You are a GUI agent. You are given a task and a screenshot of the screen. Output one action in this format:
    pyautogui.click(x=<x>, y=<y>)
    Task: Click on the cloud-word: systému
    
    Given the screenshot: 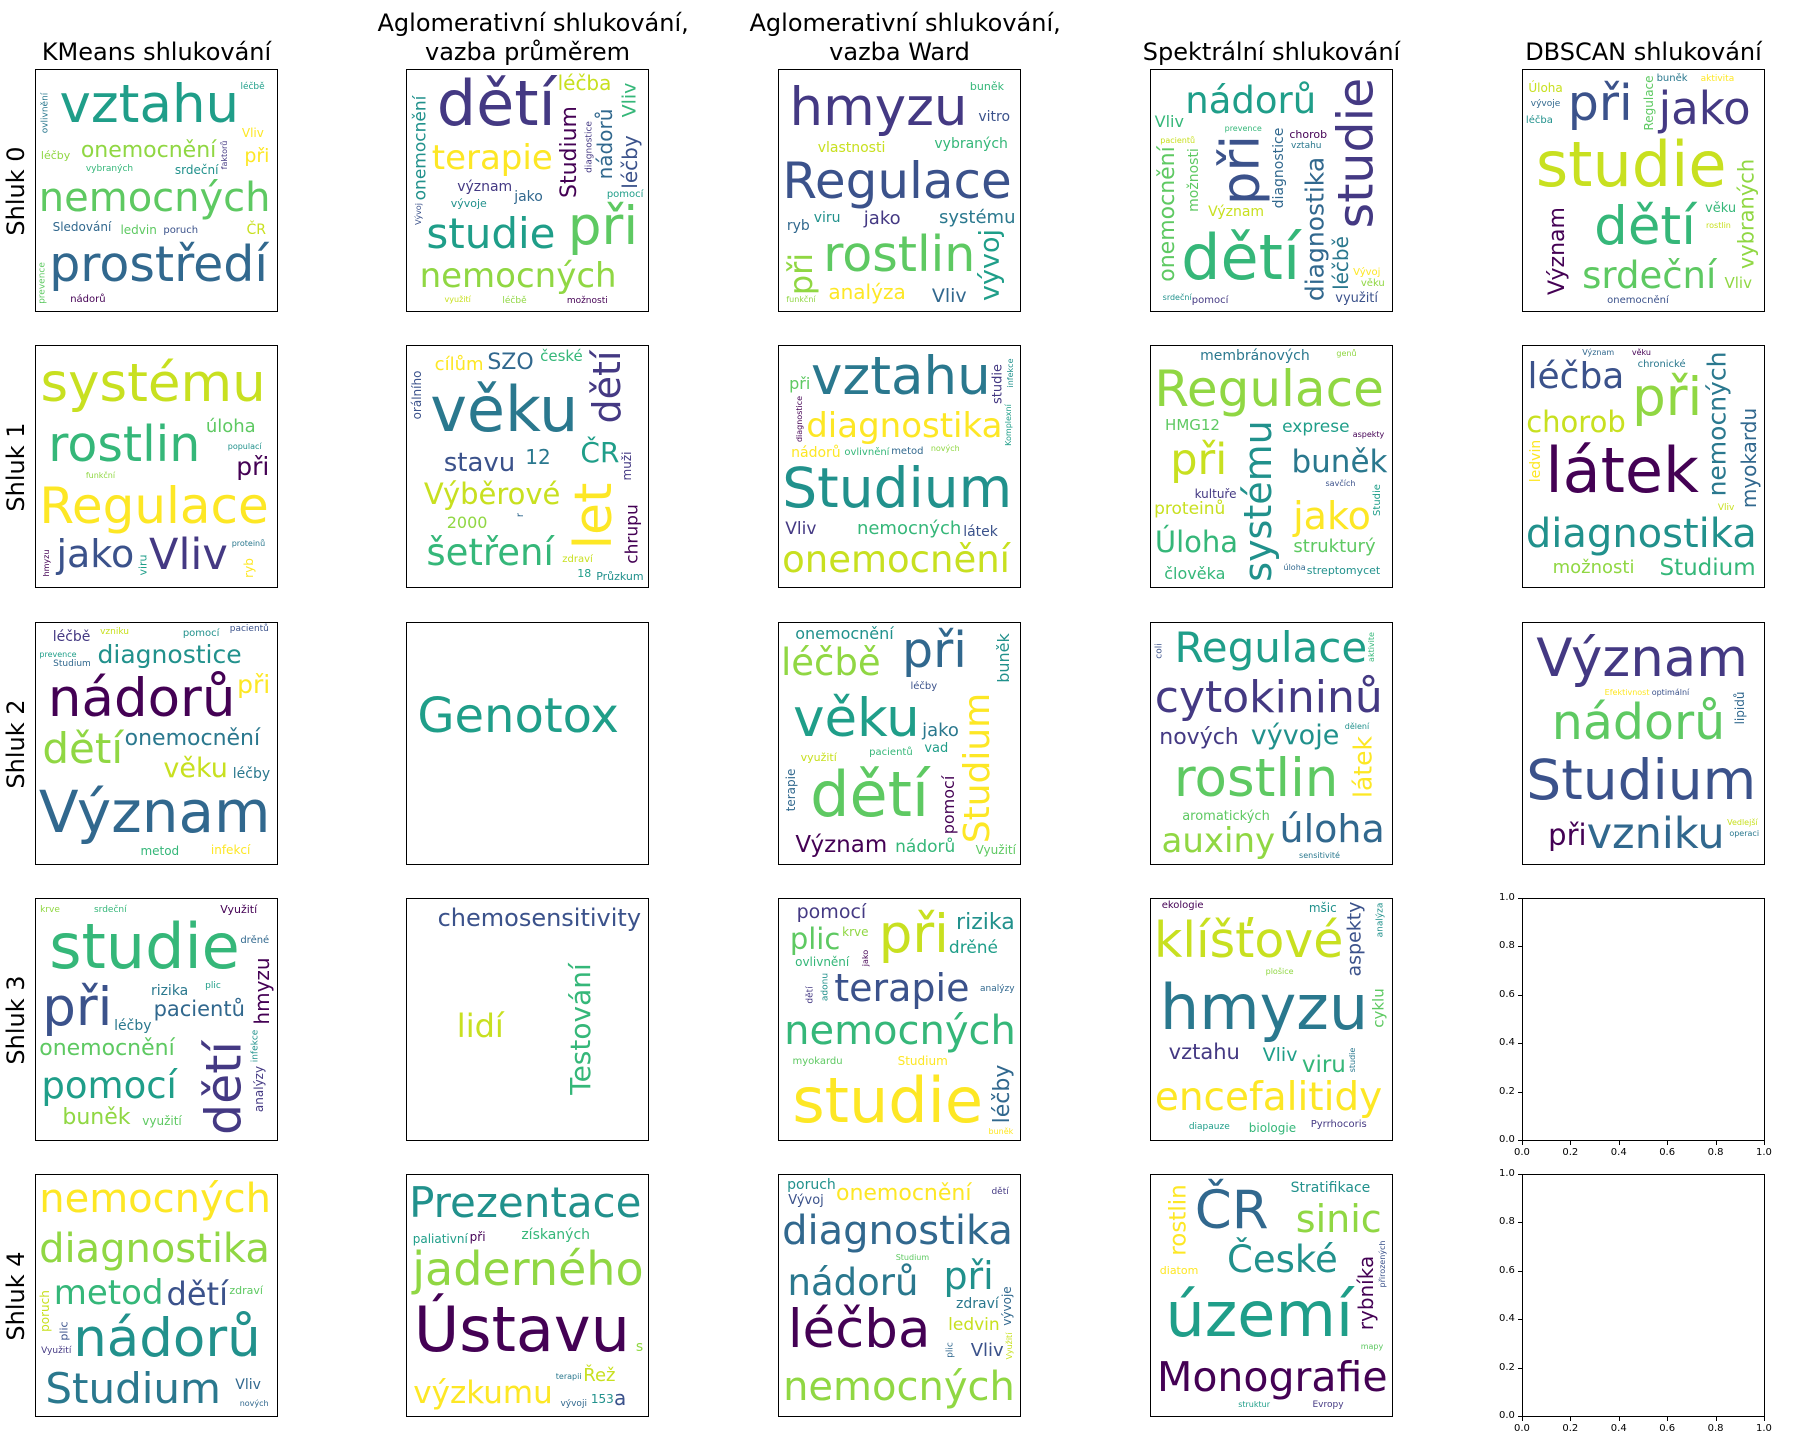 What is the action you would take?
    pyautogui.click(x=1258, y=500)
    